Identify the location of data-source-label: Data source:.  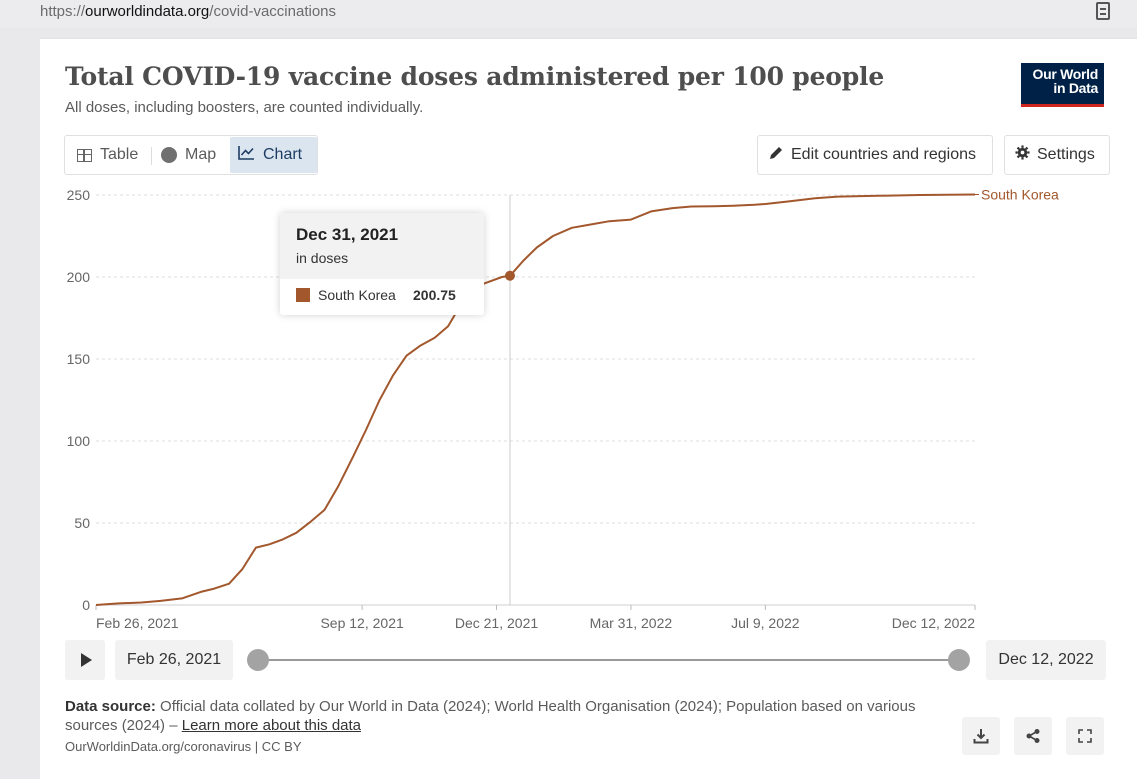
(110, 706).